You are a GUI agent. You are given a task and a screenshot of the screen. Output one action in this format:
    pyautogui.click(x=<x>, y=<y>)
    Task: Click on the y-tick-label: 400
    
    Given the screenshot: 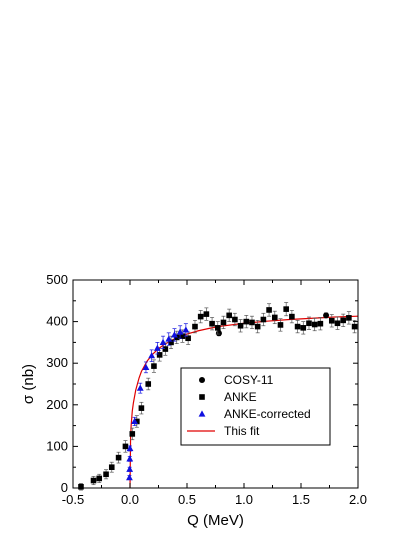 What is the action you would take?
    pyautogui.click(x=57, y=321)
    